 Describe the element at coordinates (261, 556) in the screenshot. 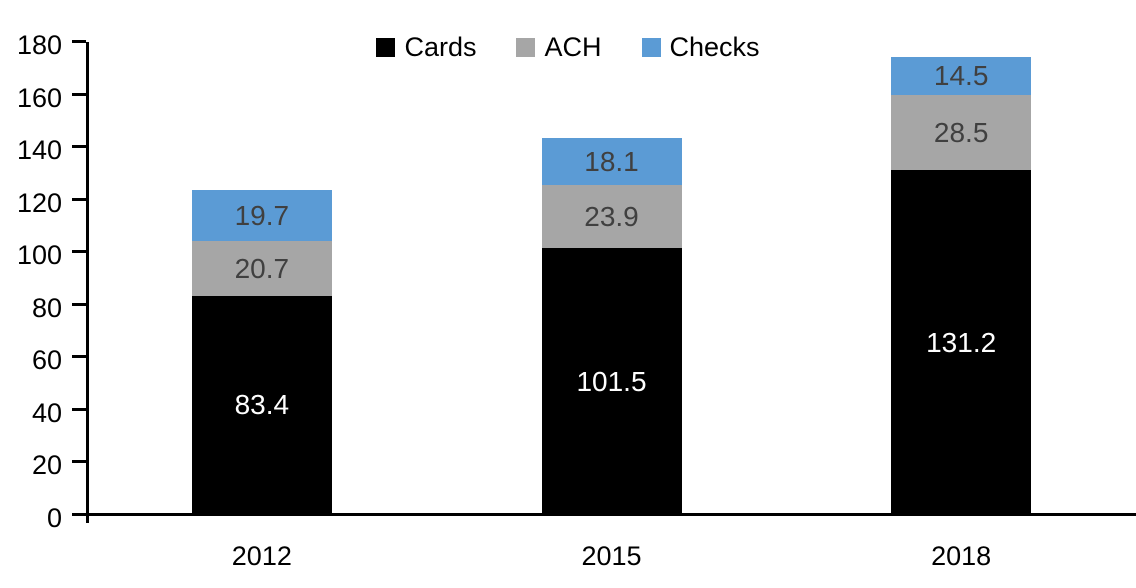

I see `x-axis-category-label: 2012` at that location.